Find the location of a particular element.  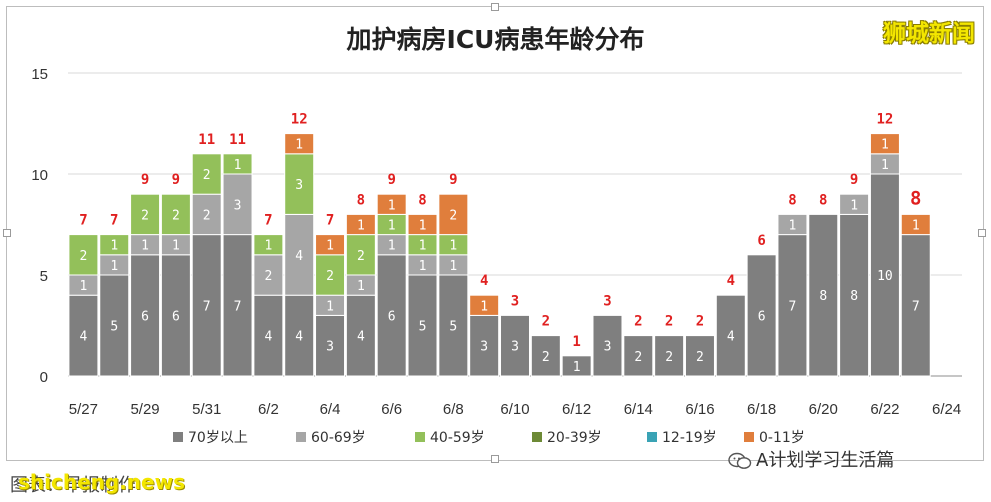

resize-handle-bottom is located at coordinates (495, 459).